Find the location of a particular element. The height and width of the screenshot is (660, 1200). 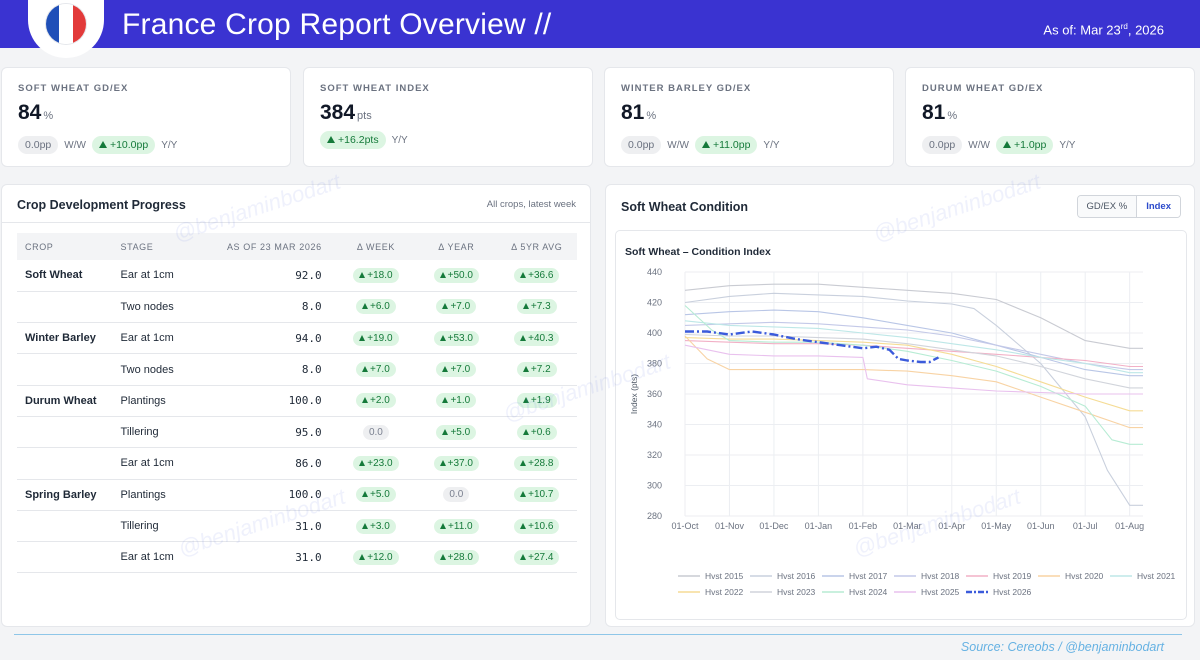

column-header-crop: CROP is located at coordinates (69, 246).